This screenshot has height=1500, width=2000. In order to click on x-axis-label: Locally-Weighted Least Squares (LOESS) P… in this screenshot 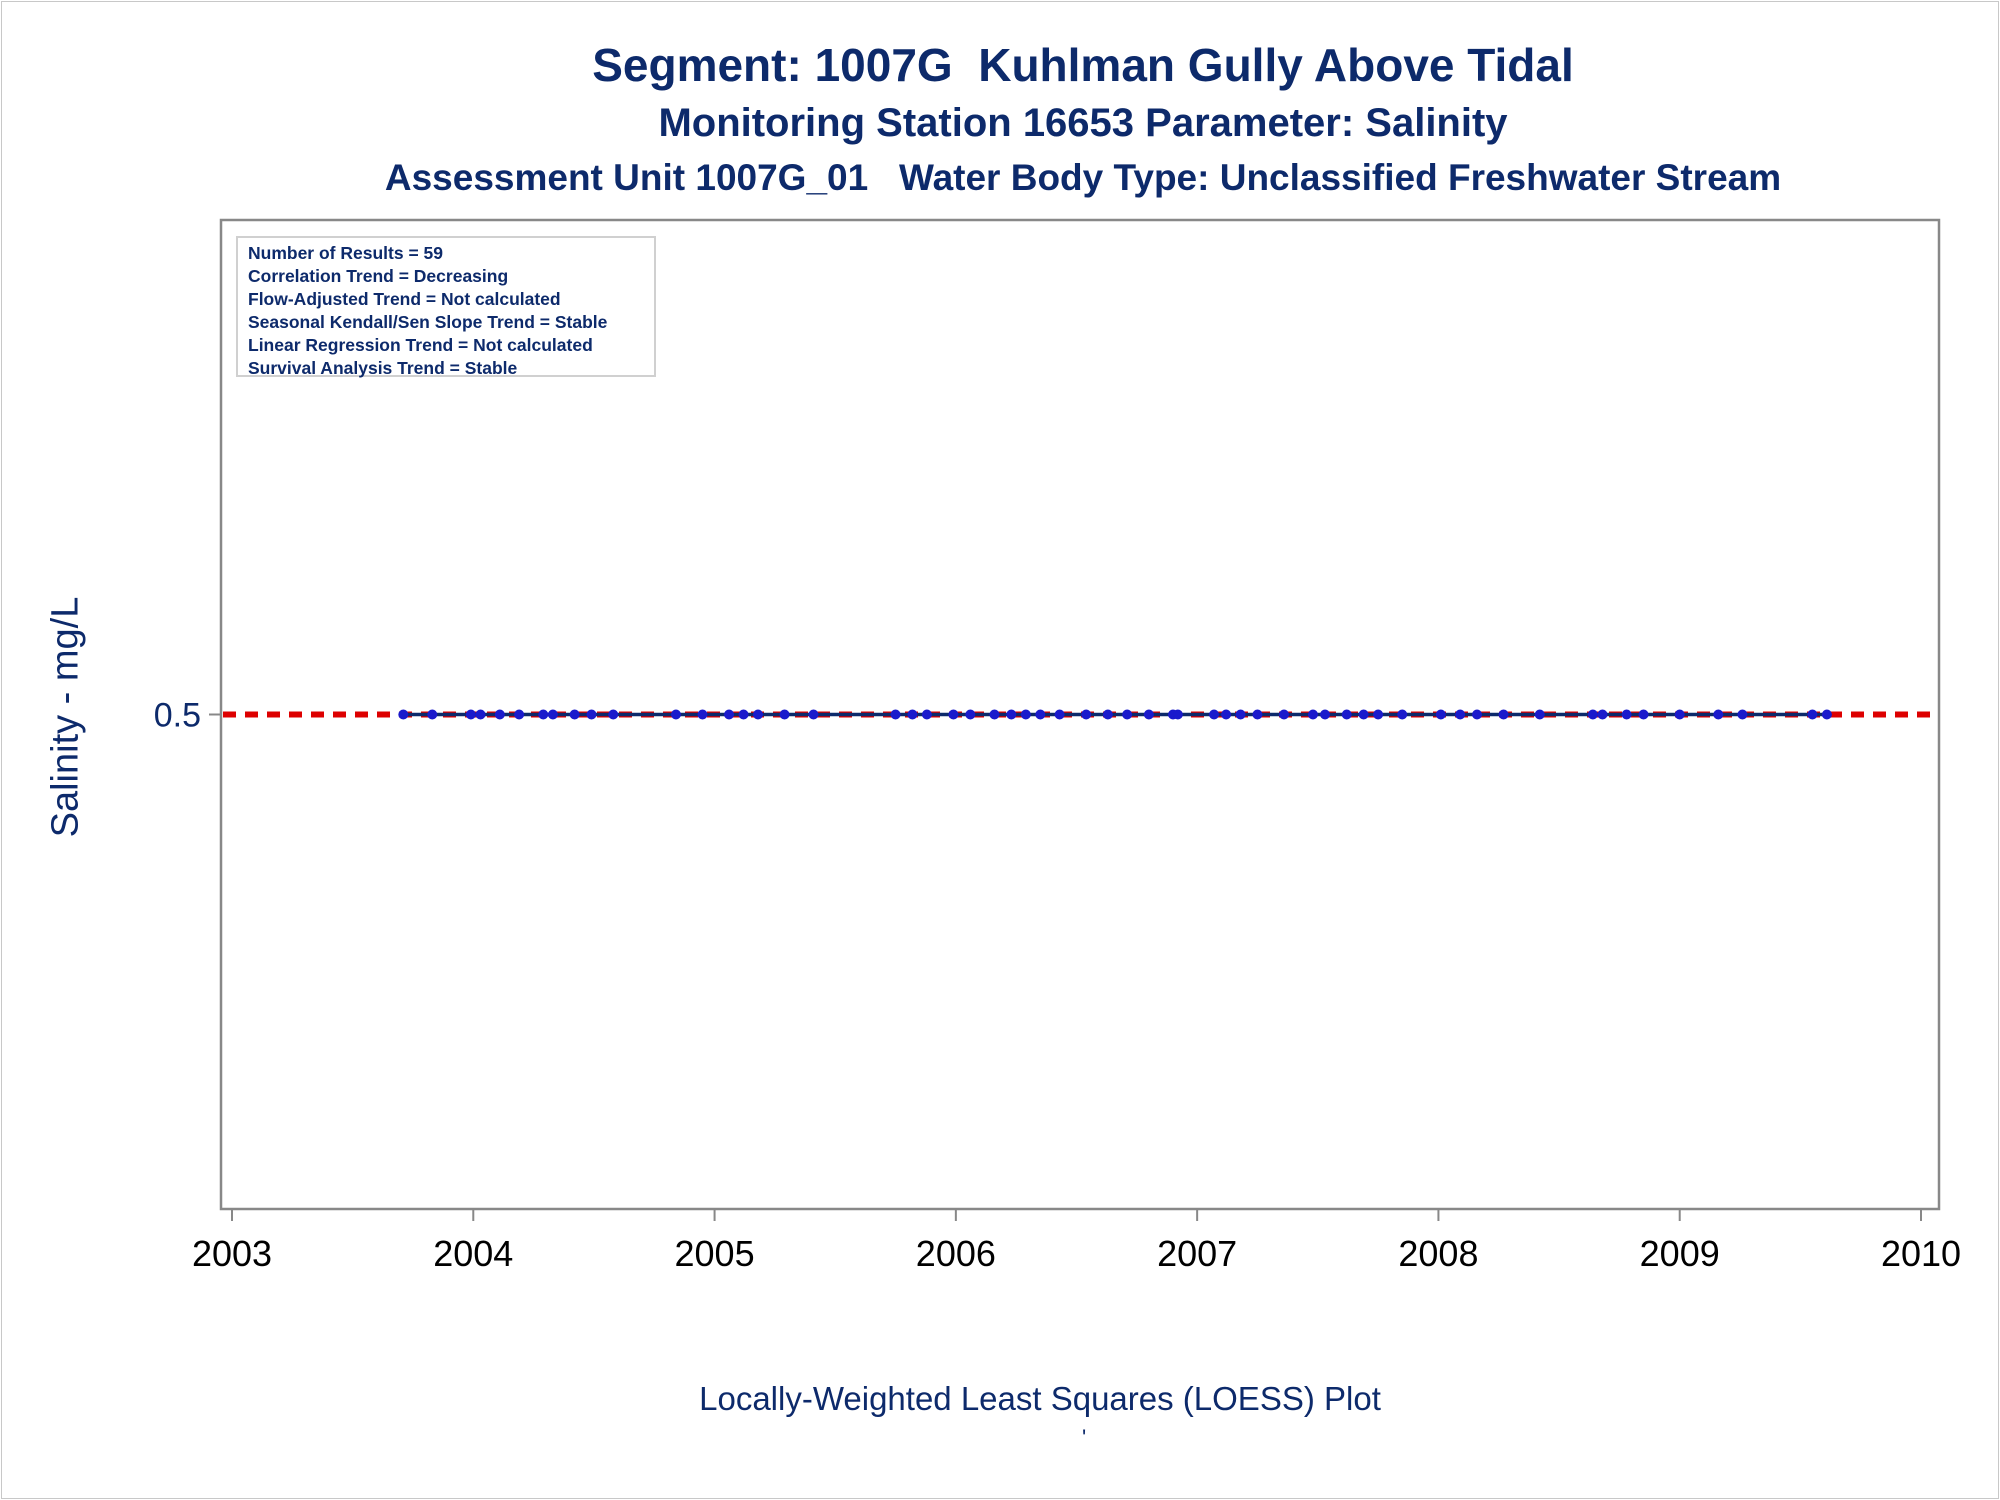, I will do `click(1040, 1398)`.